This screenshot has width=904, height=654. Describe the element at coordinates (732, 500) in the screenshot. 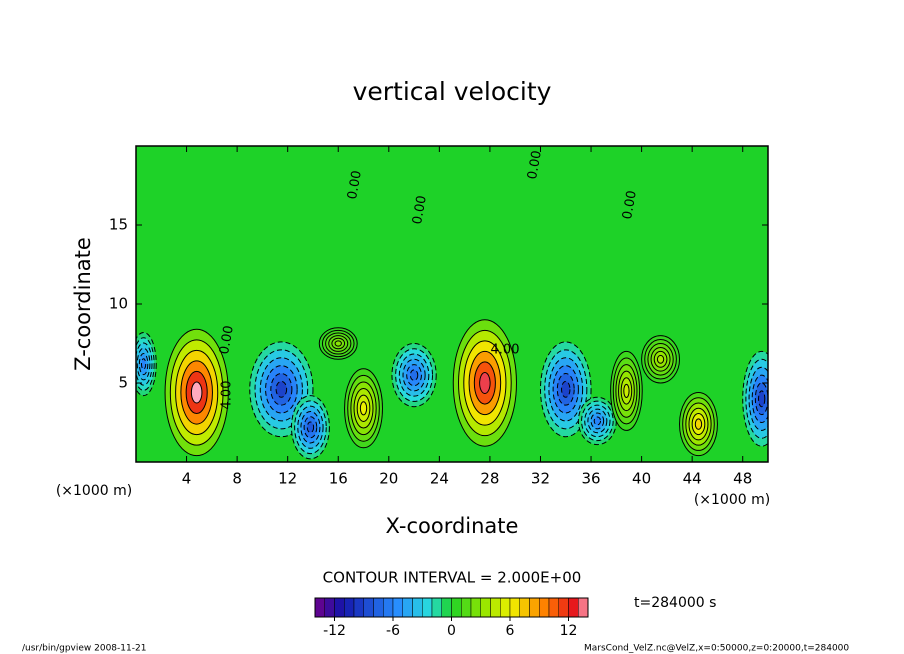

I see `x-unit: (×1000 m)` at that location.